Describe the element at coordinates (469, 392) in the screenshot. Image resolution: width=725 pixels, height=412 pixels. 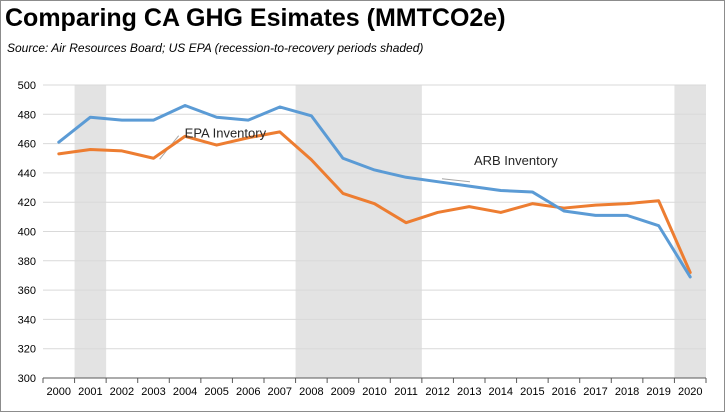
I see `x-tick-label-2013: 2013` at that location.